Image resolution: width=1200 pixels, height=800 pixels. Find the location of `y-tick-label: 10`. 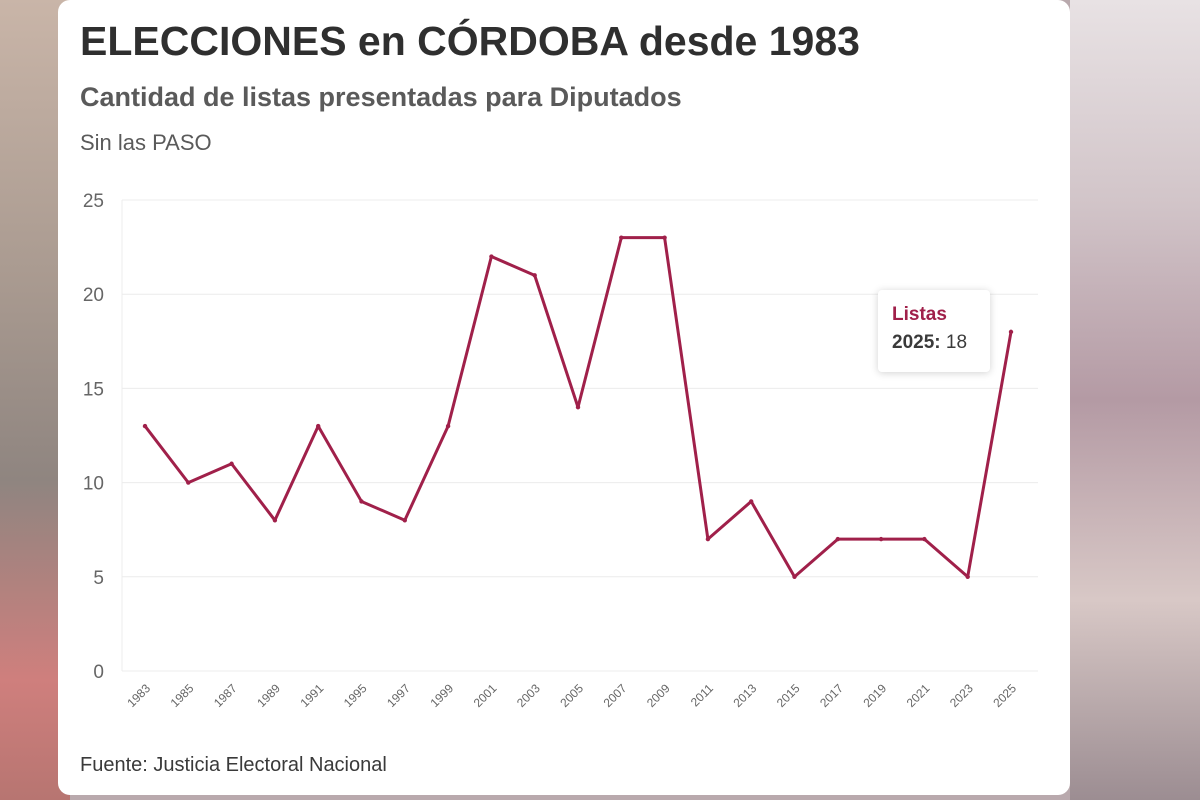

y-tick-label: 10 is located at coordinates (93, 484).